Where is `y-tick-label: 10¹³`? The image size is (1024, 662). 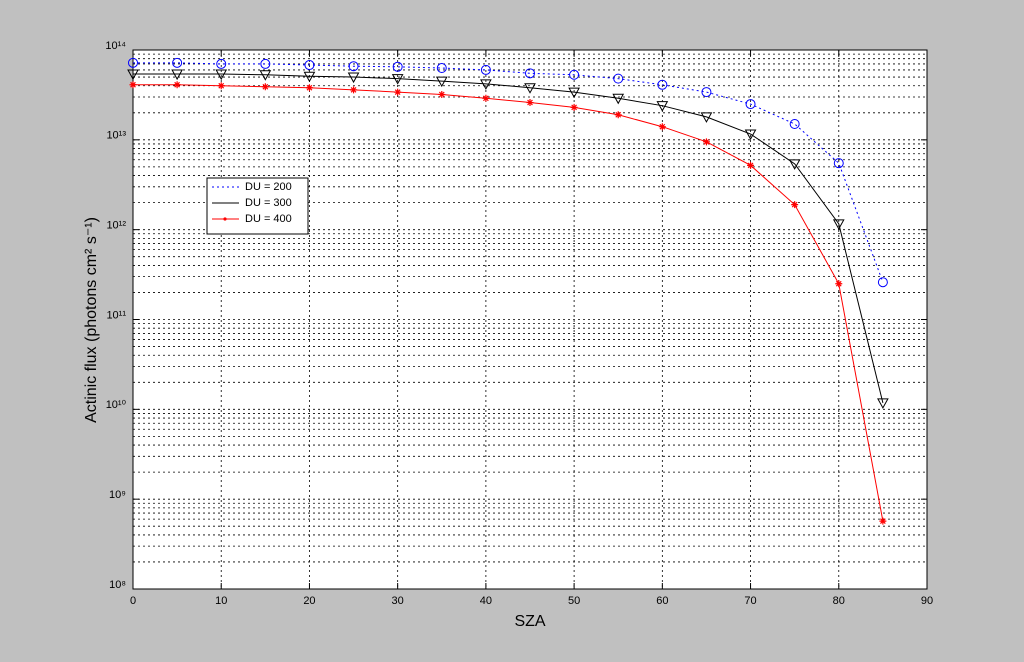
y-tick-label: 10¹³ is located at coordinates (116, 136).